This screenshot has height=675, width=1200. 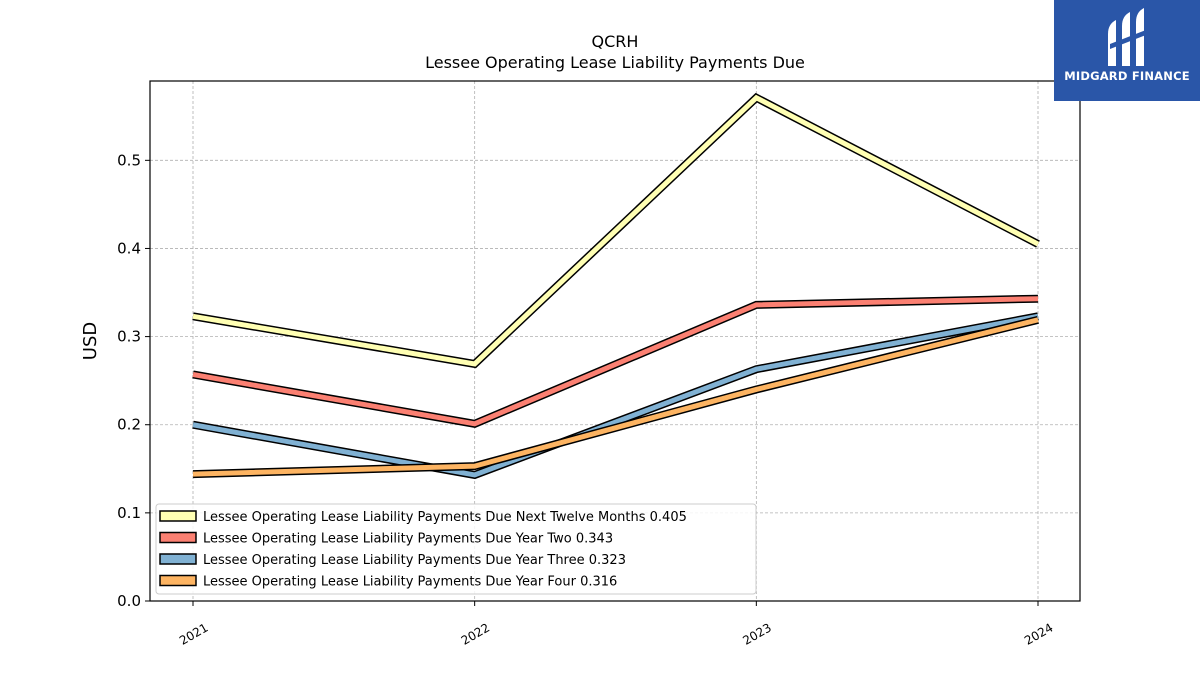 I want to click on y-tick-label: 0.3, so click(x=129, y=337).